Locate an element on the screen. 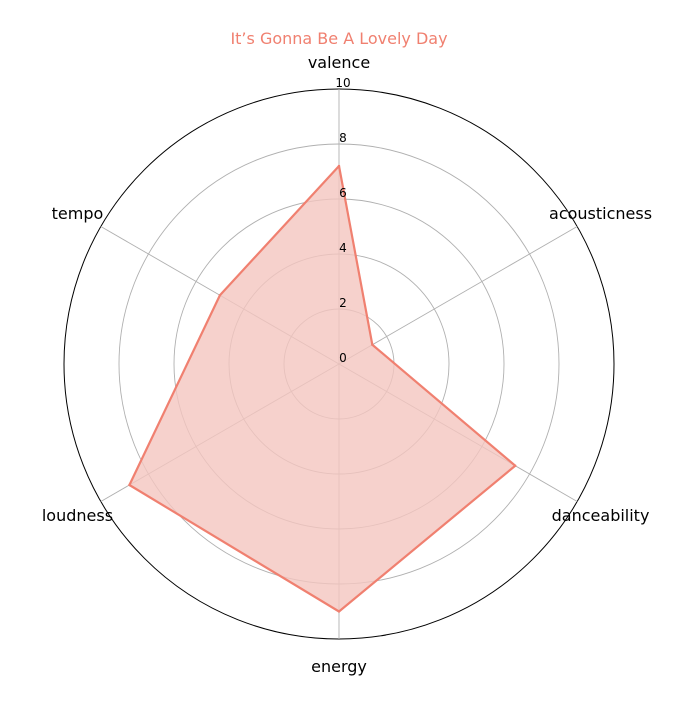 The width and height of the screenshot is (695, 721). tick-label-2: 2 is located at coordinates (343, 303).